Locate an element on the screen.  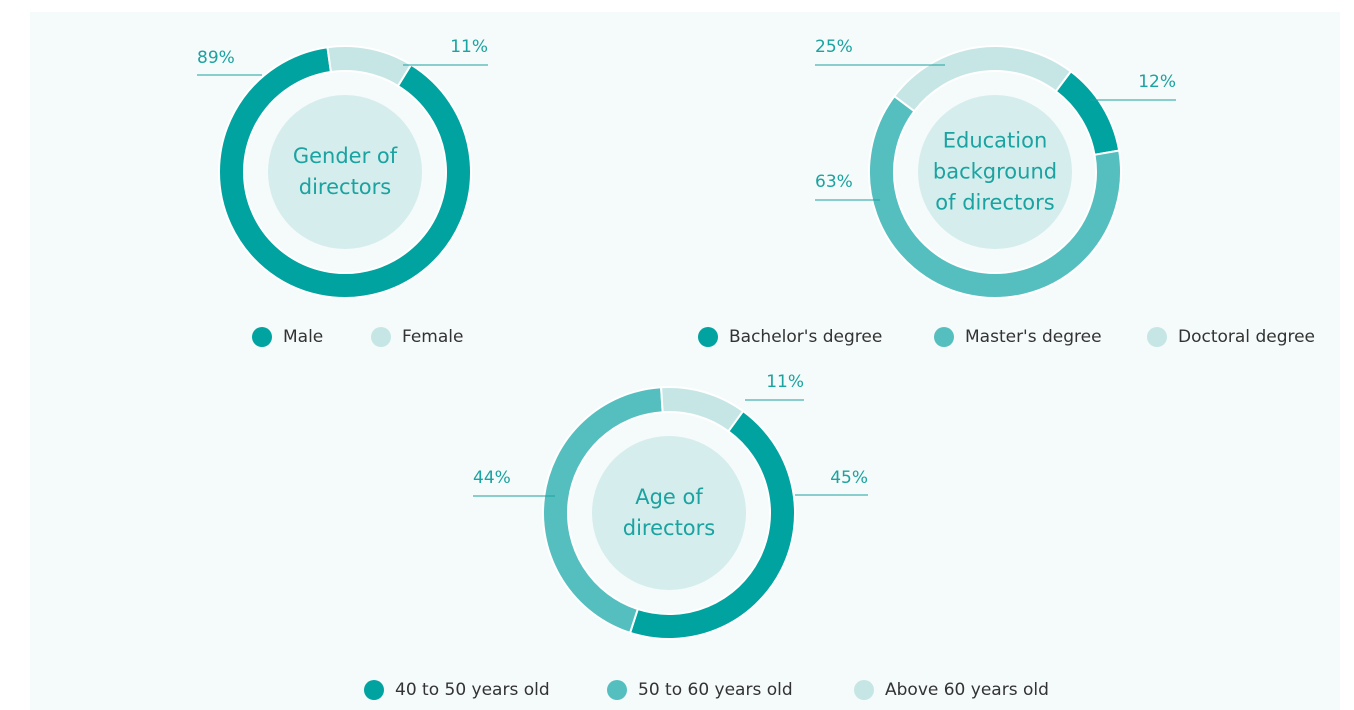
legend-label: Doctoral degree is located at coordinates (1246, 337).